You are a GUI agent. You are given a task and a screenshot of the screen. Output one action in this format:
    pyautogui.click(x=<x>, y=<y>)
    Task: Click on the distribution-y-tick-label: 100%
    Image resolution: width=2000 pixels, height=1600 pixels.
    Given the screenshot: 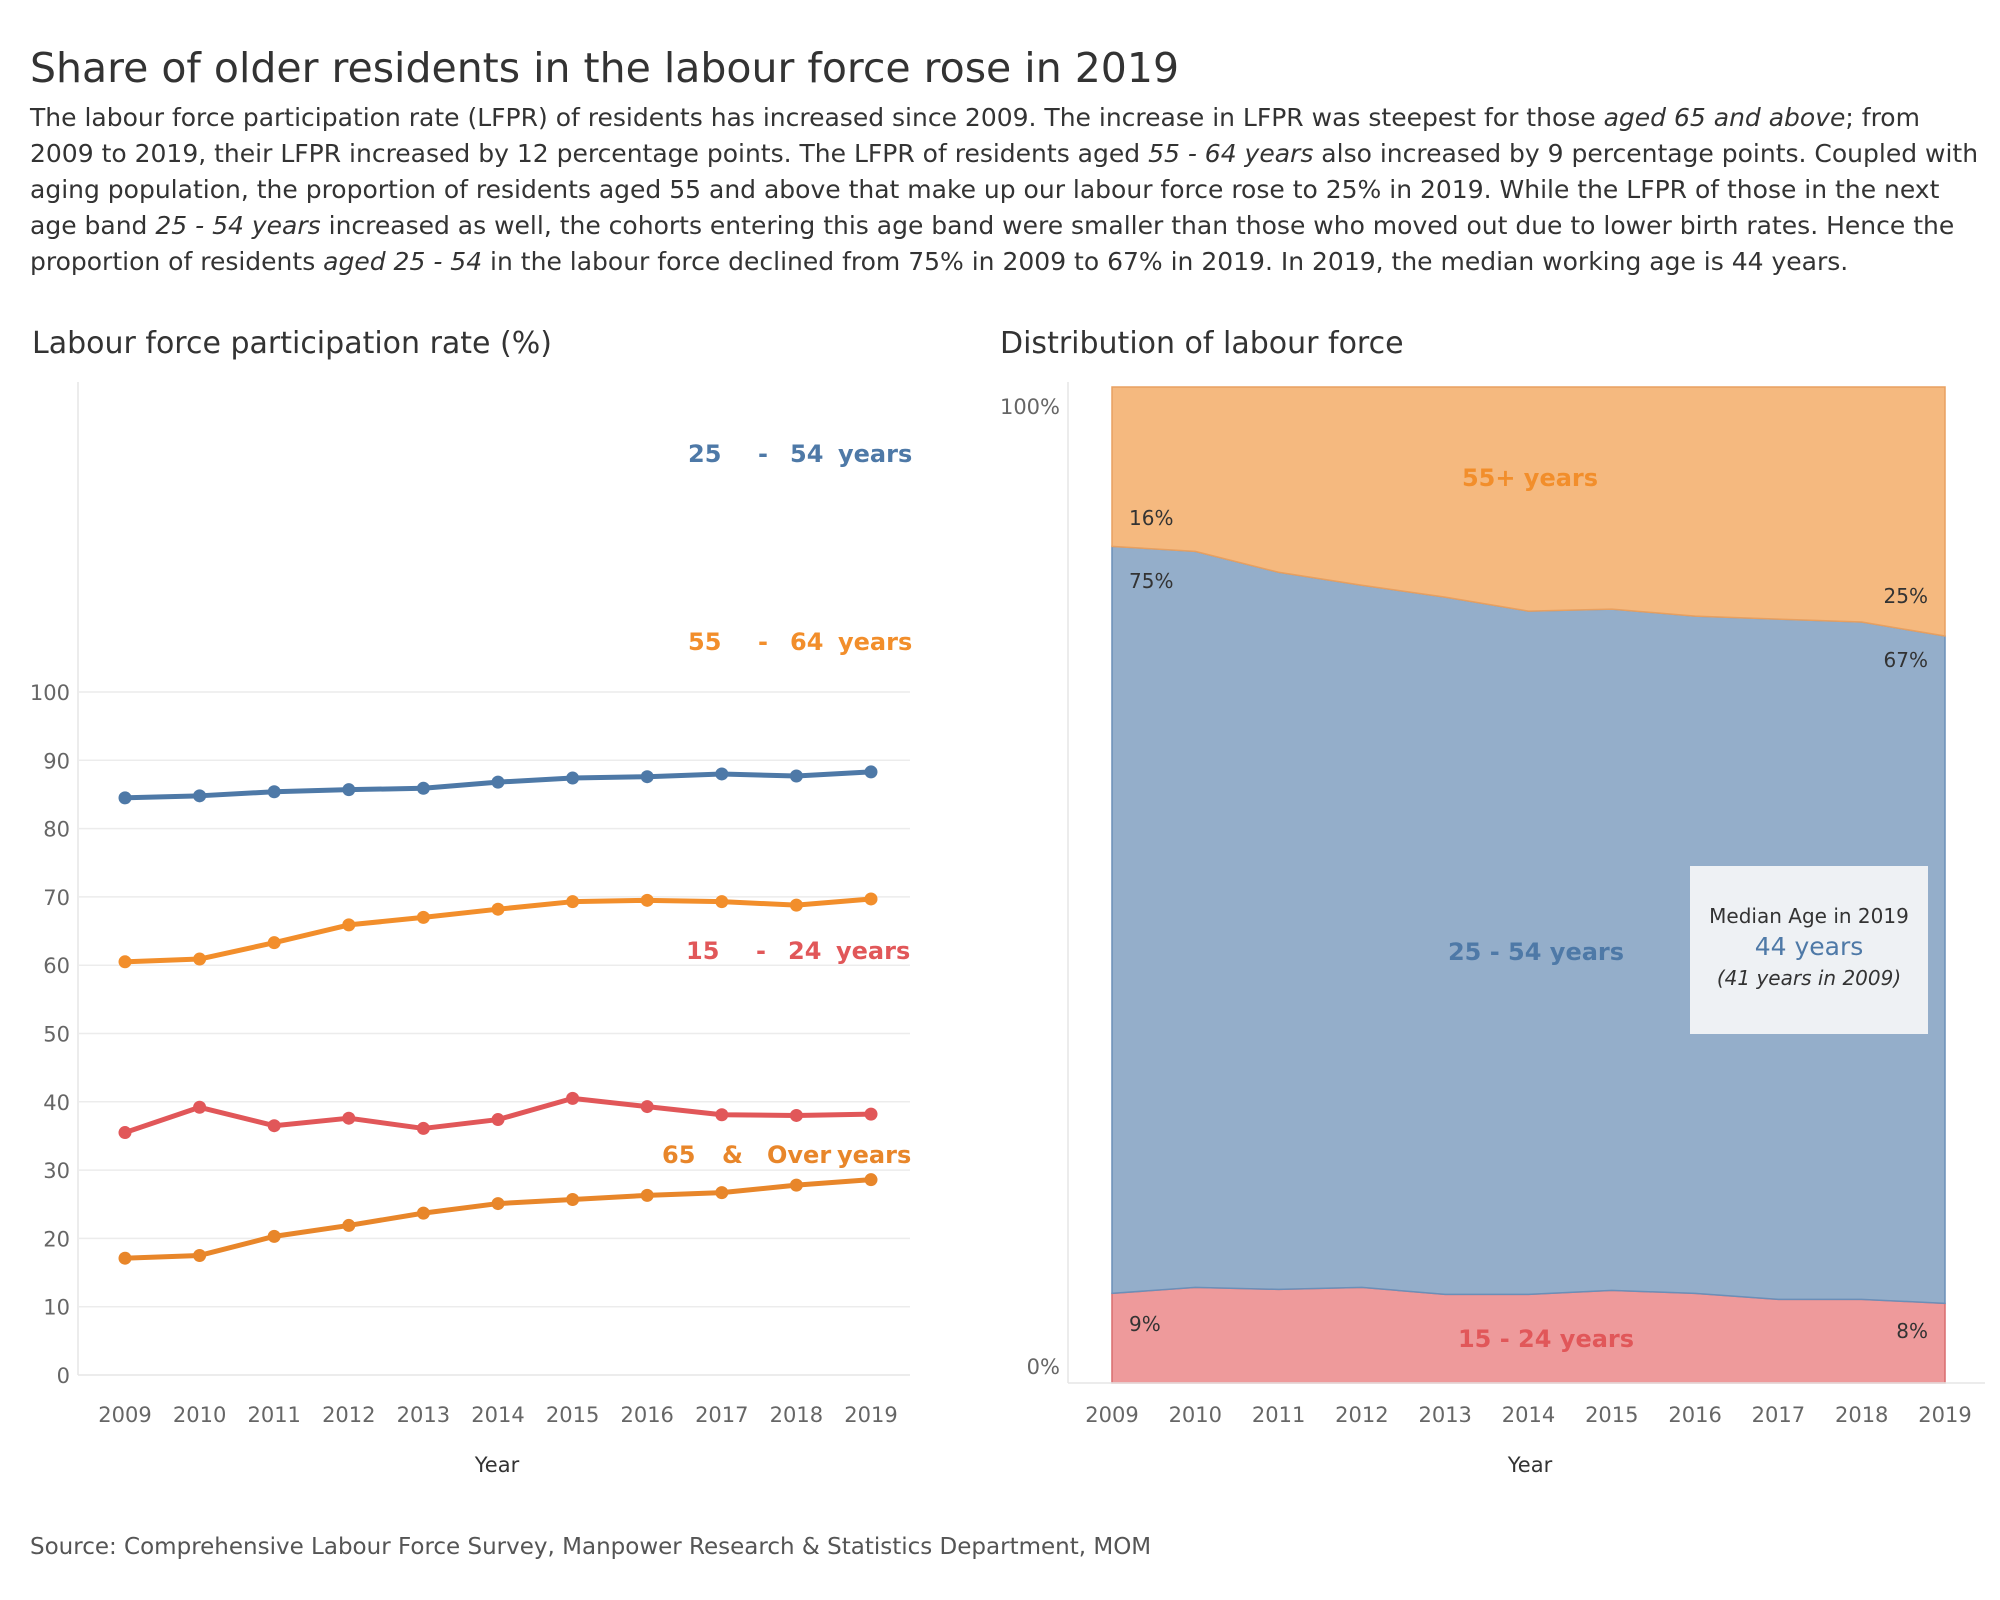 What is the action you would take?
    pyautogui.click(x=1030, y=407)
    